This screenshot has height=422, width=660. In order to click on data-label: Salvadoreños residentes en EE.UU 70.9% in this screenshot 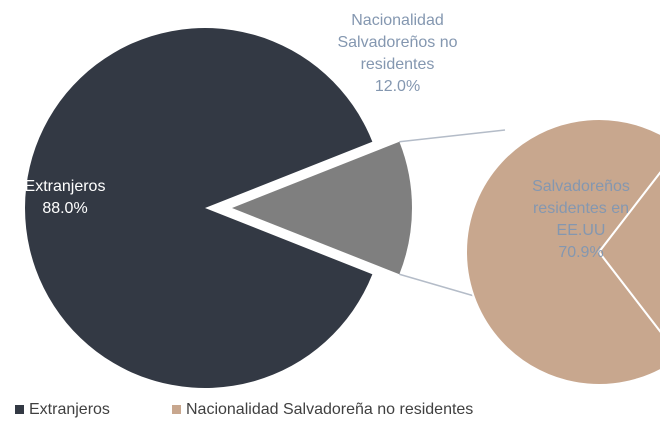, I will do `click(581, 220)`.